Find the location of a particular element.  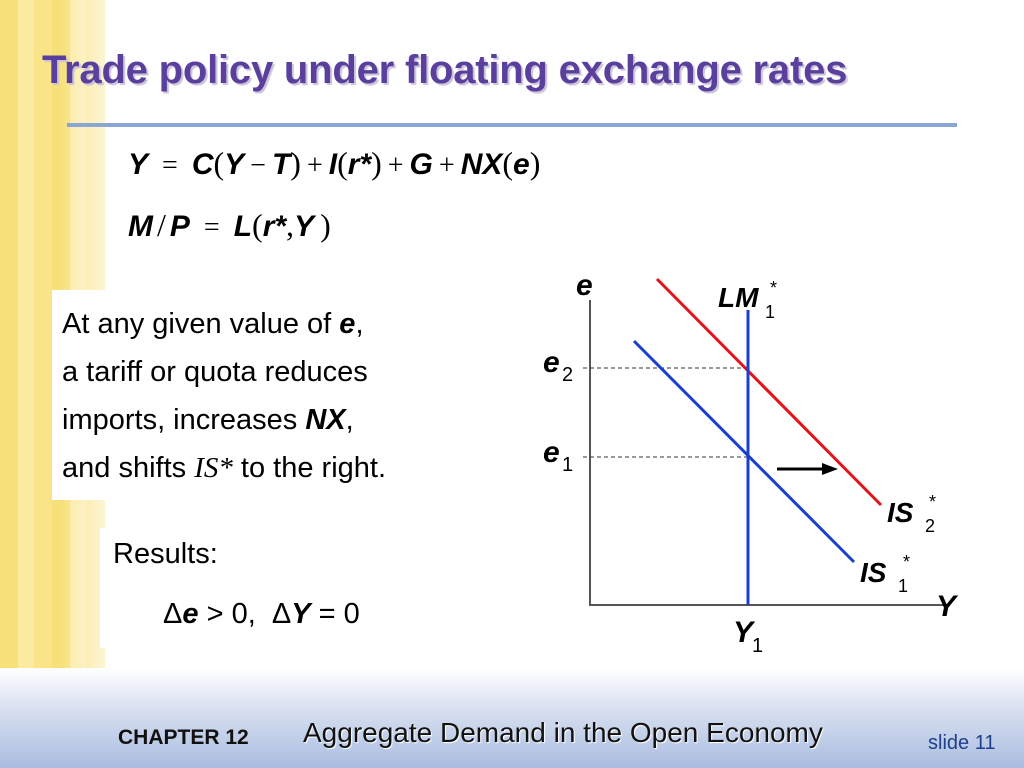

eq-var-g: G is located at coordinates (421, 164).